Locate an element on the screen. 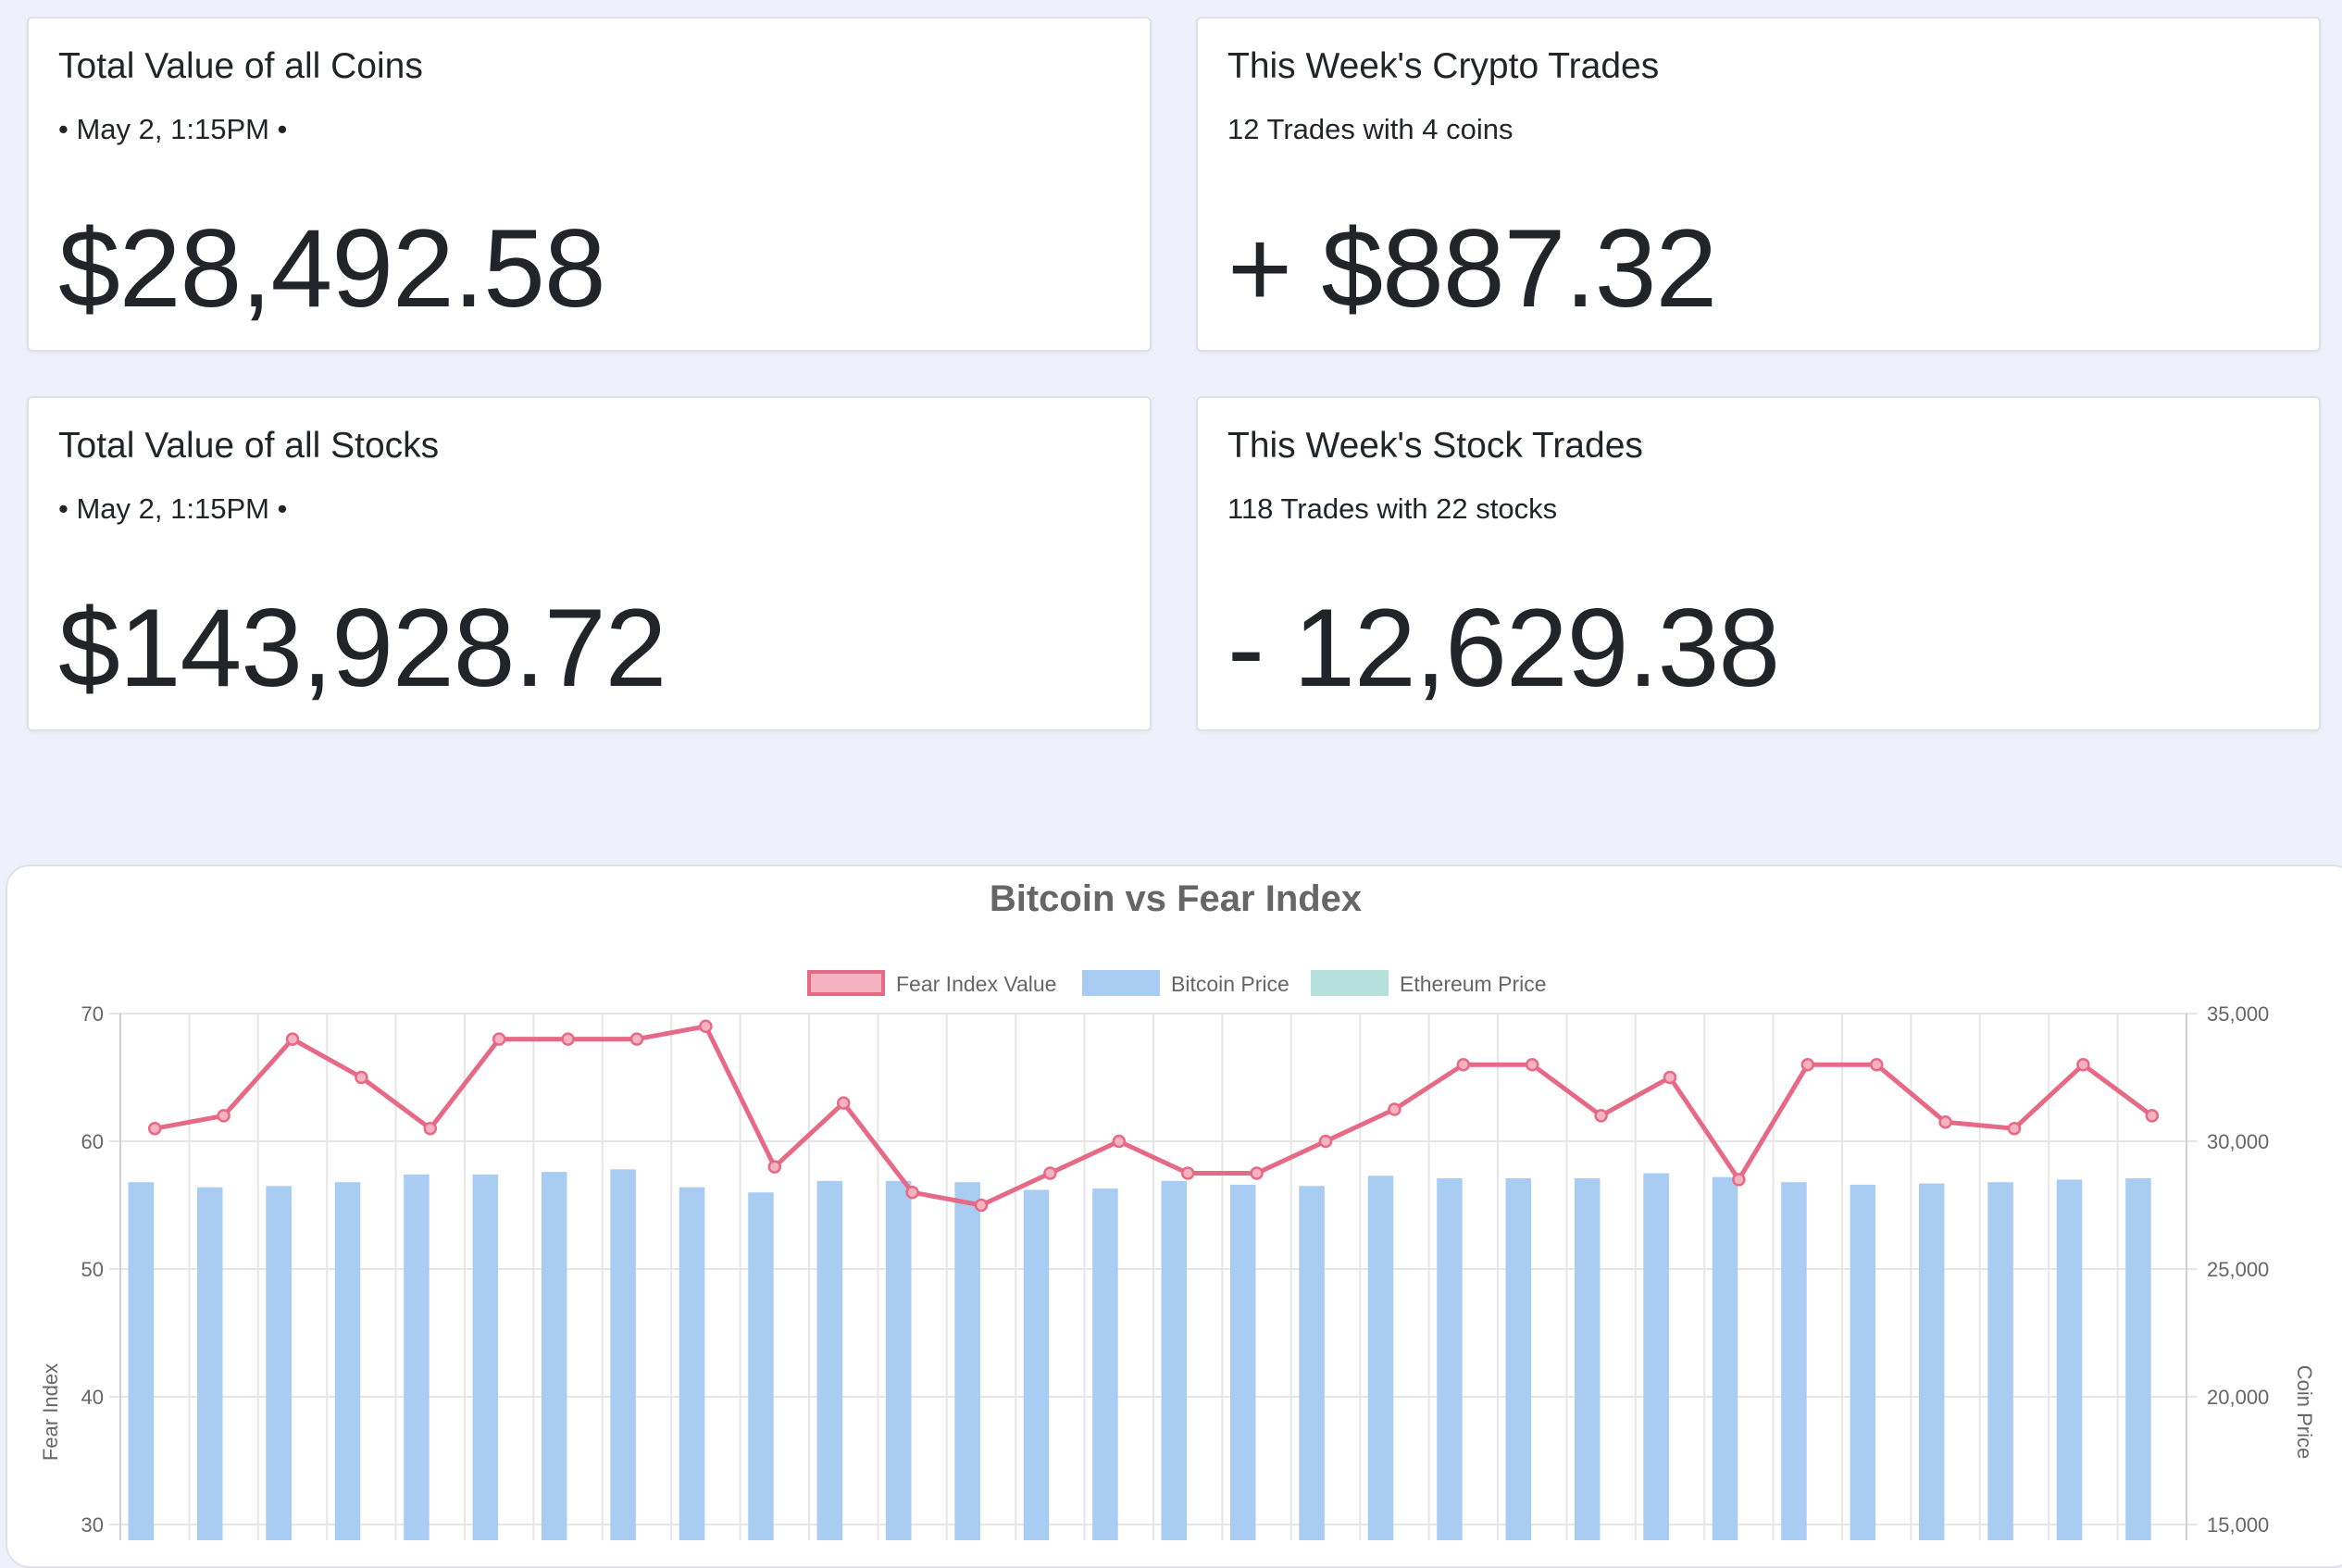  fear-index-polyline is located at coordinates (1154, 1116).